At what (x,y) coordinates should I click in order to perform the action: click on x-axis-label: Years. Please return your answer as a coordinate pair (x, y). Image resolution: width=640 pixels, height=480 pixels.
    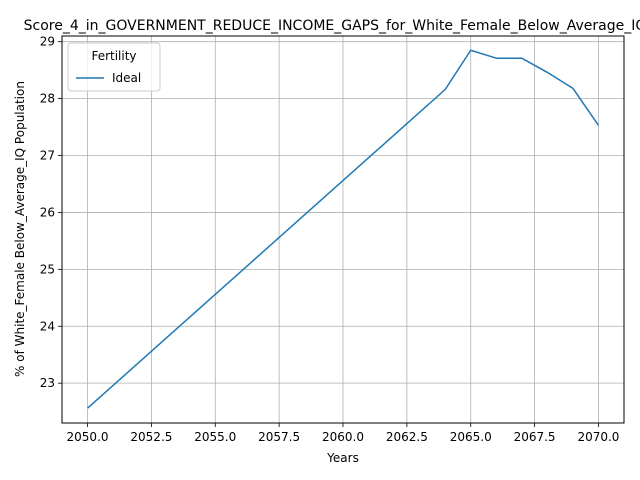
    Looking at the image, I should click on (342, 458).